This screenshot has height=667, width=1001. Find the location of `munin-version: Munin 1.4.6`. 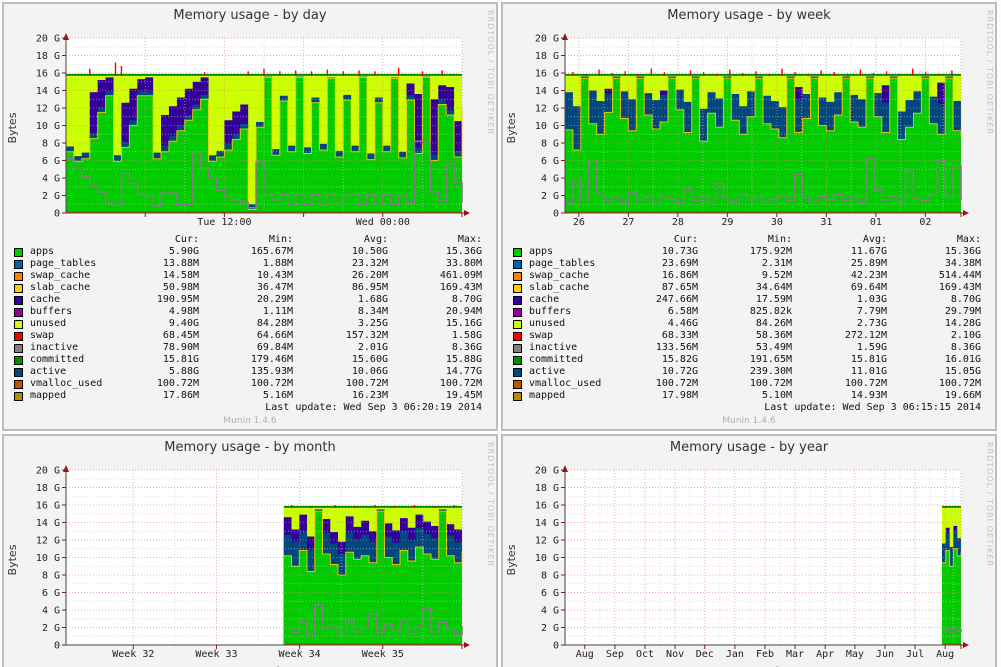

munin-version: Munin 1.4.6 is located at coordinates (749, 421).